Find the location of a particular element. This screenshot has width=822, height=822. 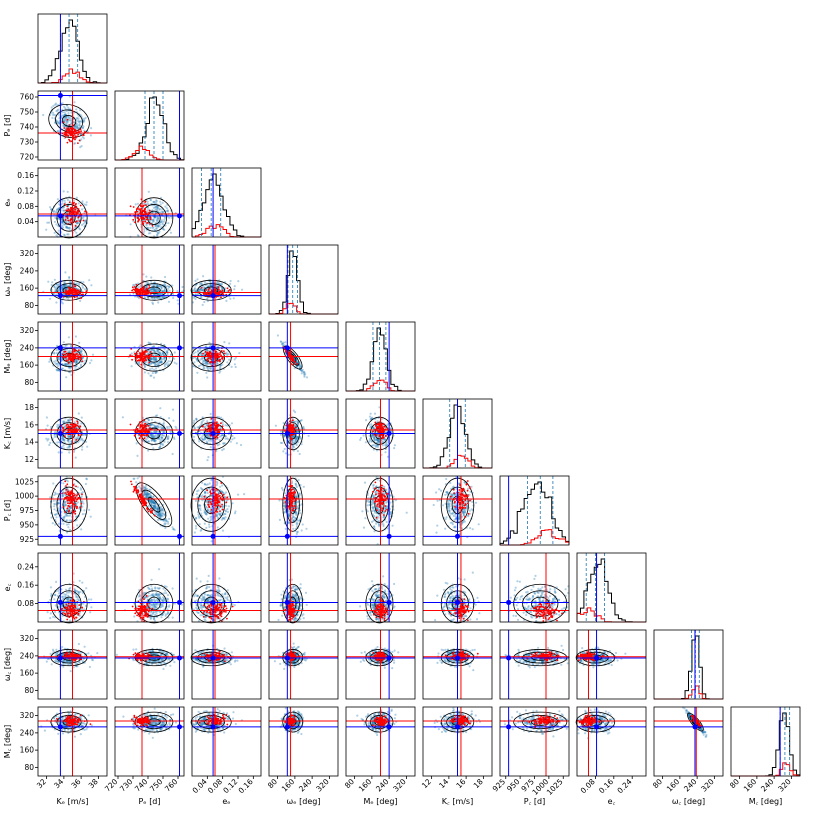

y-tick-label: 0.04 is located at coordinates (25, 221).